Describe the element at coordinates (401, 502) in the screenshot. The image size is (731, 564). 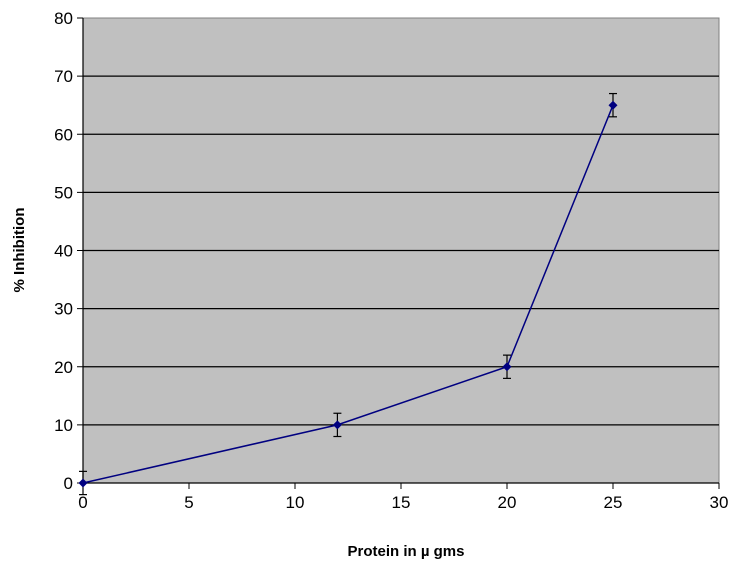
I see `x-tick-label: 15` at that location.